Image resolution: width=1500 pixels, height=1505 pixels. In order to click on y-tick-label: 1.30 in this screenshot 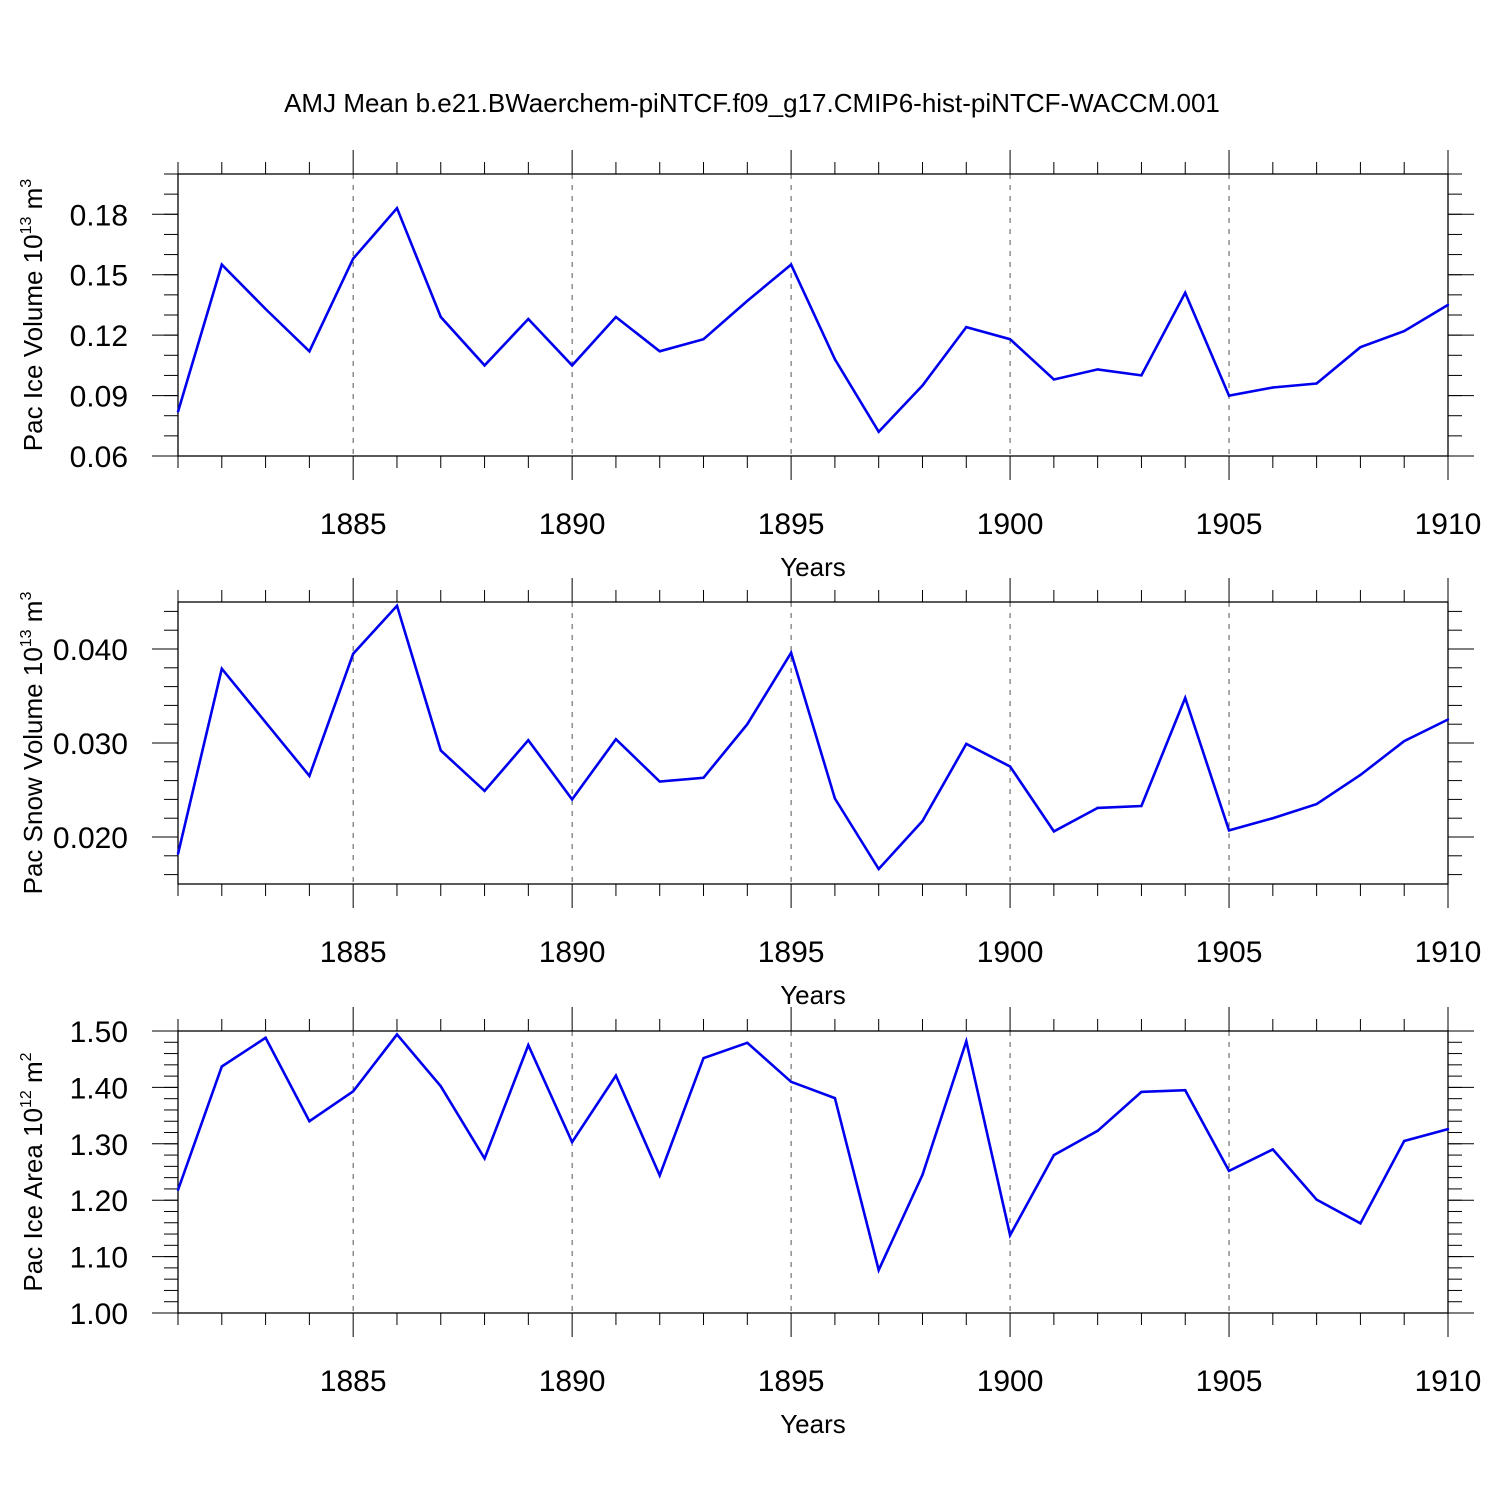, I will do `click(99, 1145)`.